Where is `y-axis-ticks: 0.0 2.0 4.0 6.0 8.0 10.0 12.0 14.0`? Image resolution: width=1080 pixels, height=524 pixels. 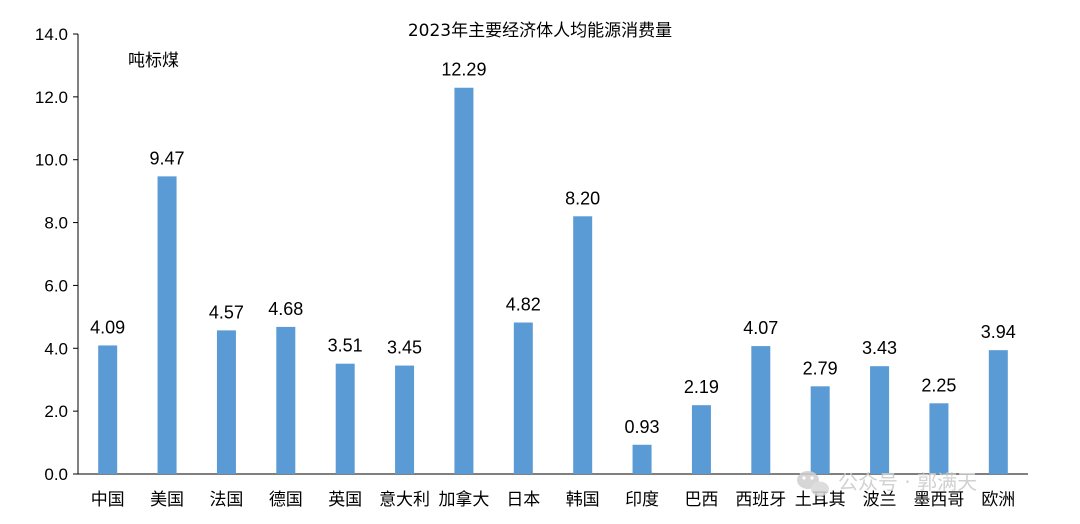 y-axis-ticks: 0.0 2.0 4.0 6.0 8.0 10.0 12.0 14.0 is located at coordinates (56, 254).